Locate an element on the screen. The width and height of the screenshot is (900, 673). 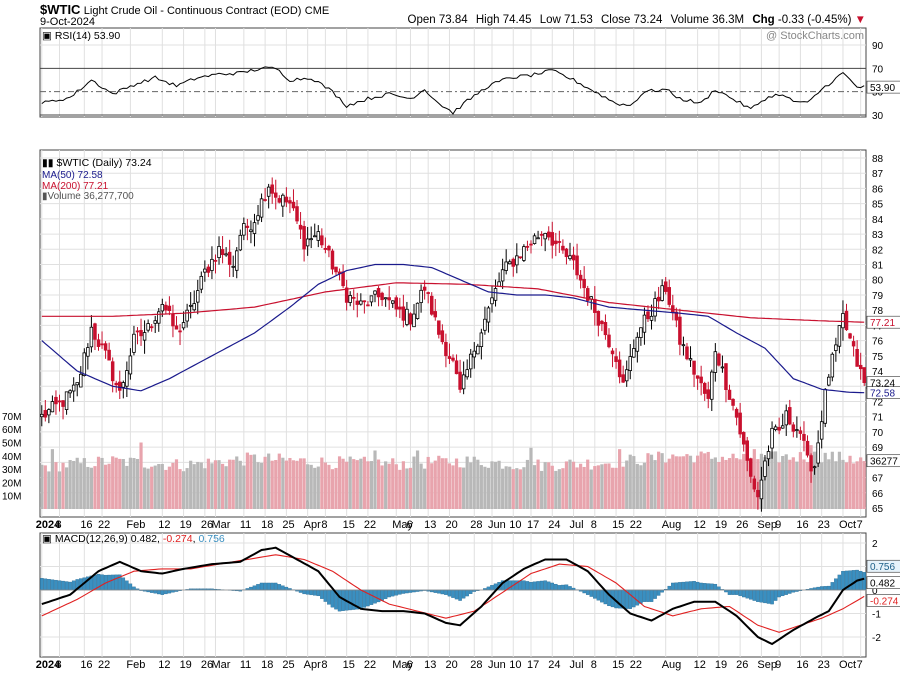
x-tick-label: 10 is located at coordinates (515, 525).